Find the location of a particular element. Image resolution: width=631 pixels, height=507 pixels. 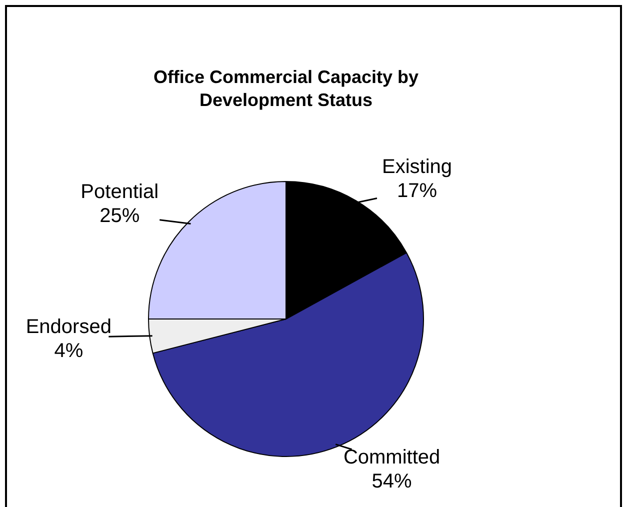

slice-label: Endorsed is located at coordinates (69, 327).